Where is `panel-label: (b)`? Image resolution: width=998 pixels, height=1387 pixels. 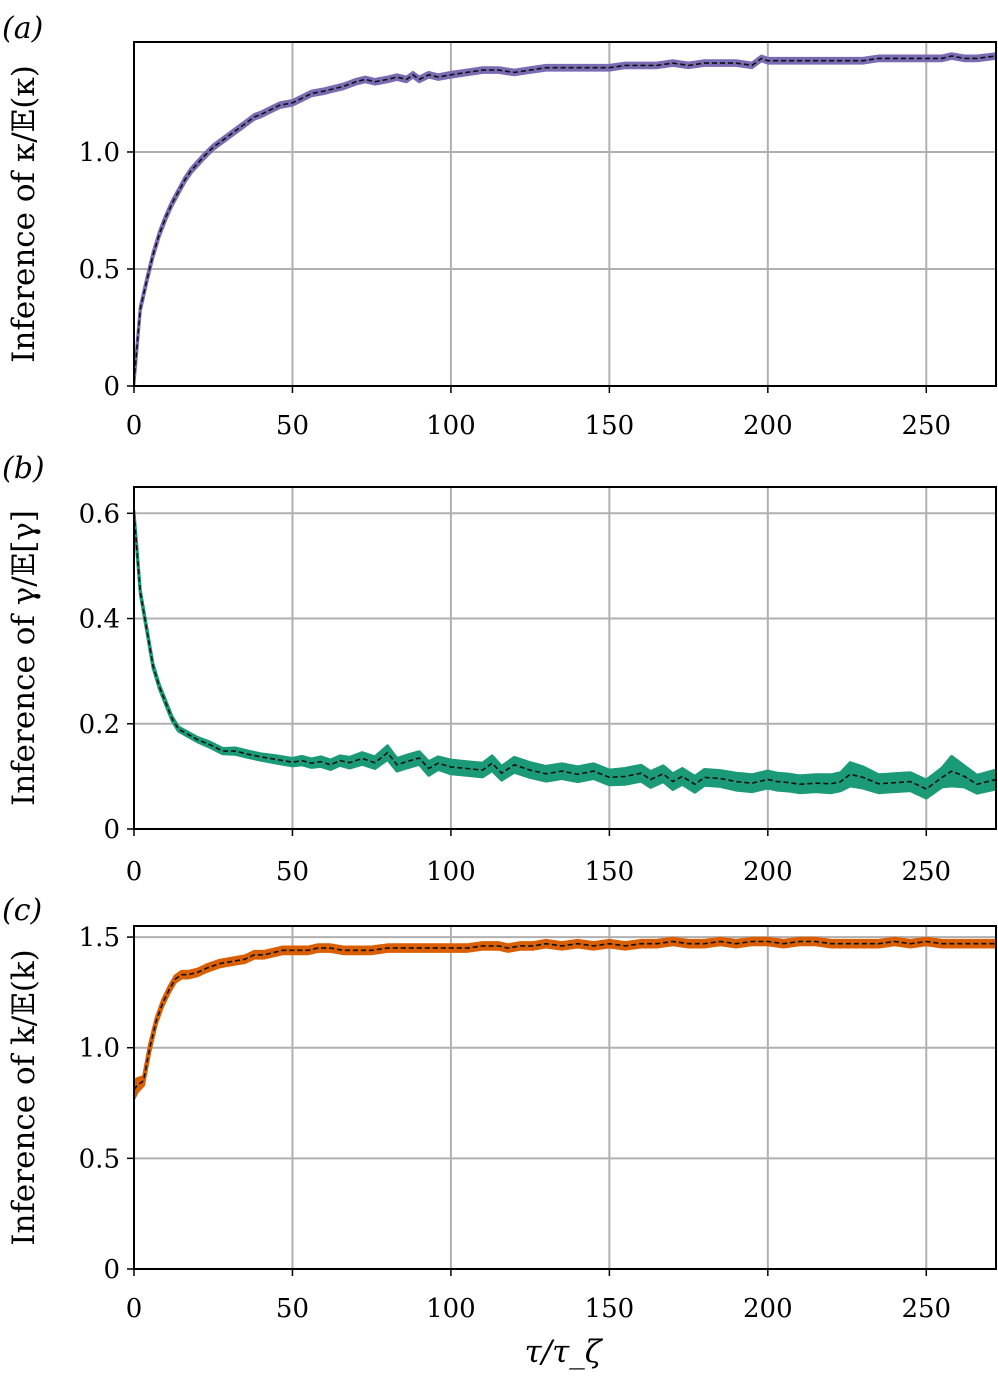 panel-label: (b) is located at coordinates (23, 468).